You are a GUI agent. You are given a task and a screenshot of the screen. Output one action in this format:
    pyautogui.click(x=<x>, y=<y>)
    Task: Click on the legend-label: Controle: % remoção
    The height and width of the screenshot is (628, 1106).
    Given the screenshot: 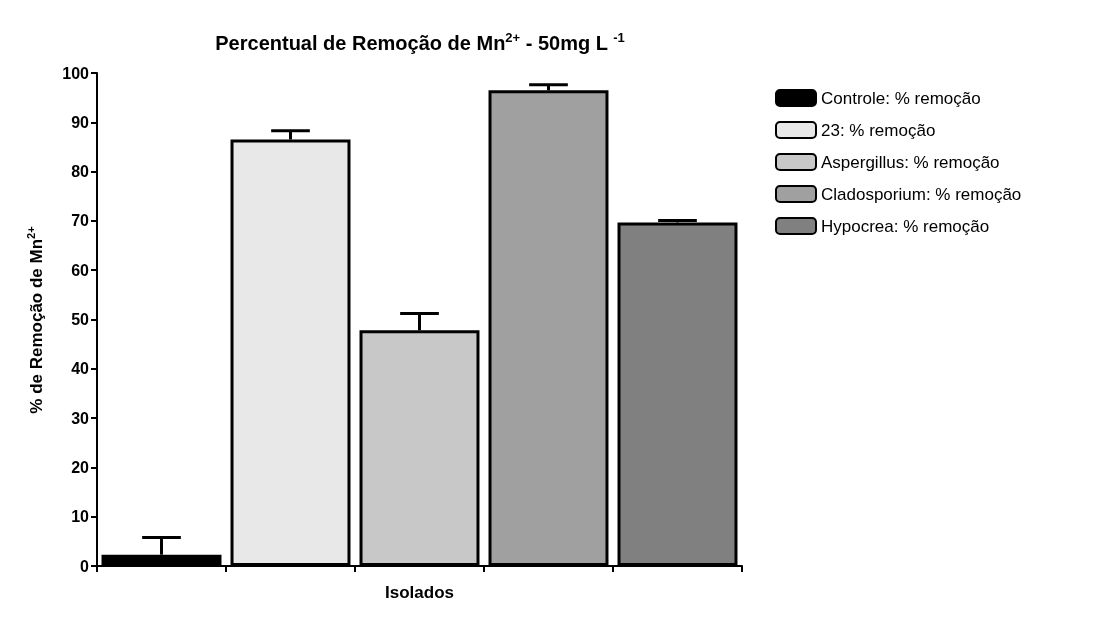 What is the action you would take?
    pyautogui.click(x=901, y=98)
    